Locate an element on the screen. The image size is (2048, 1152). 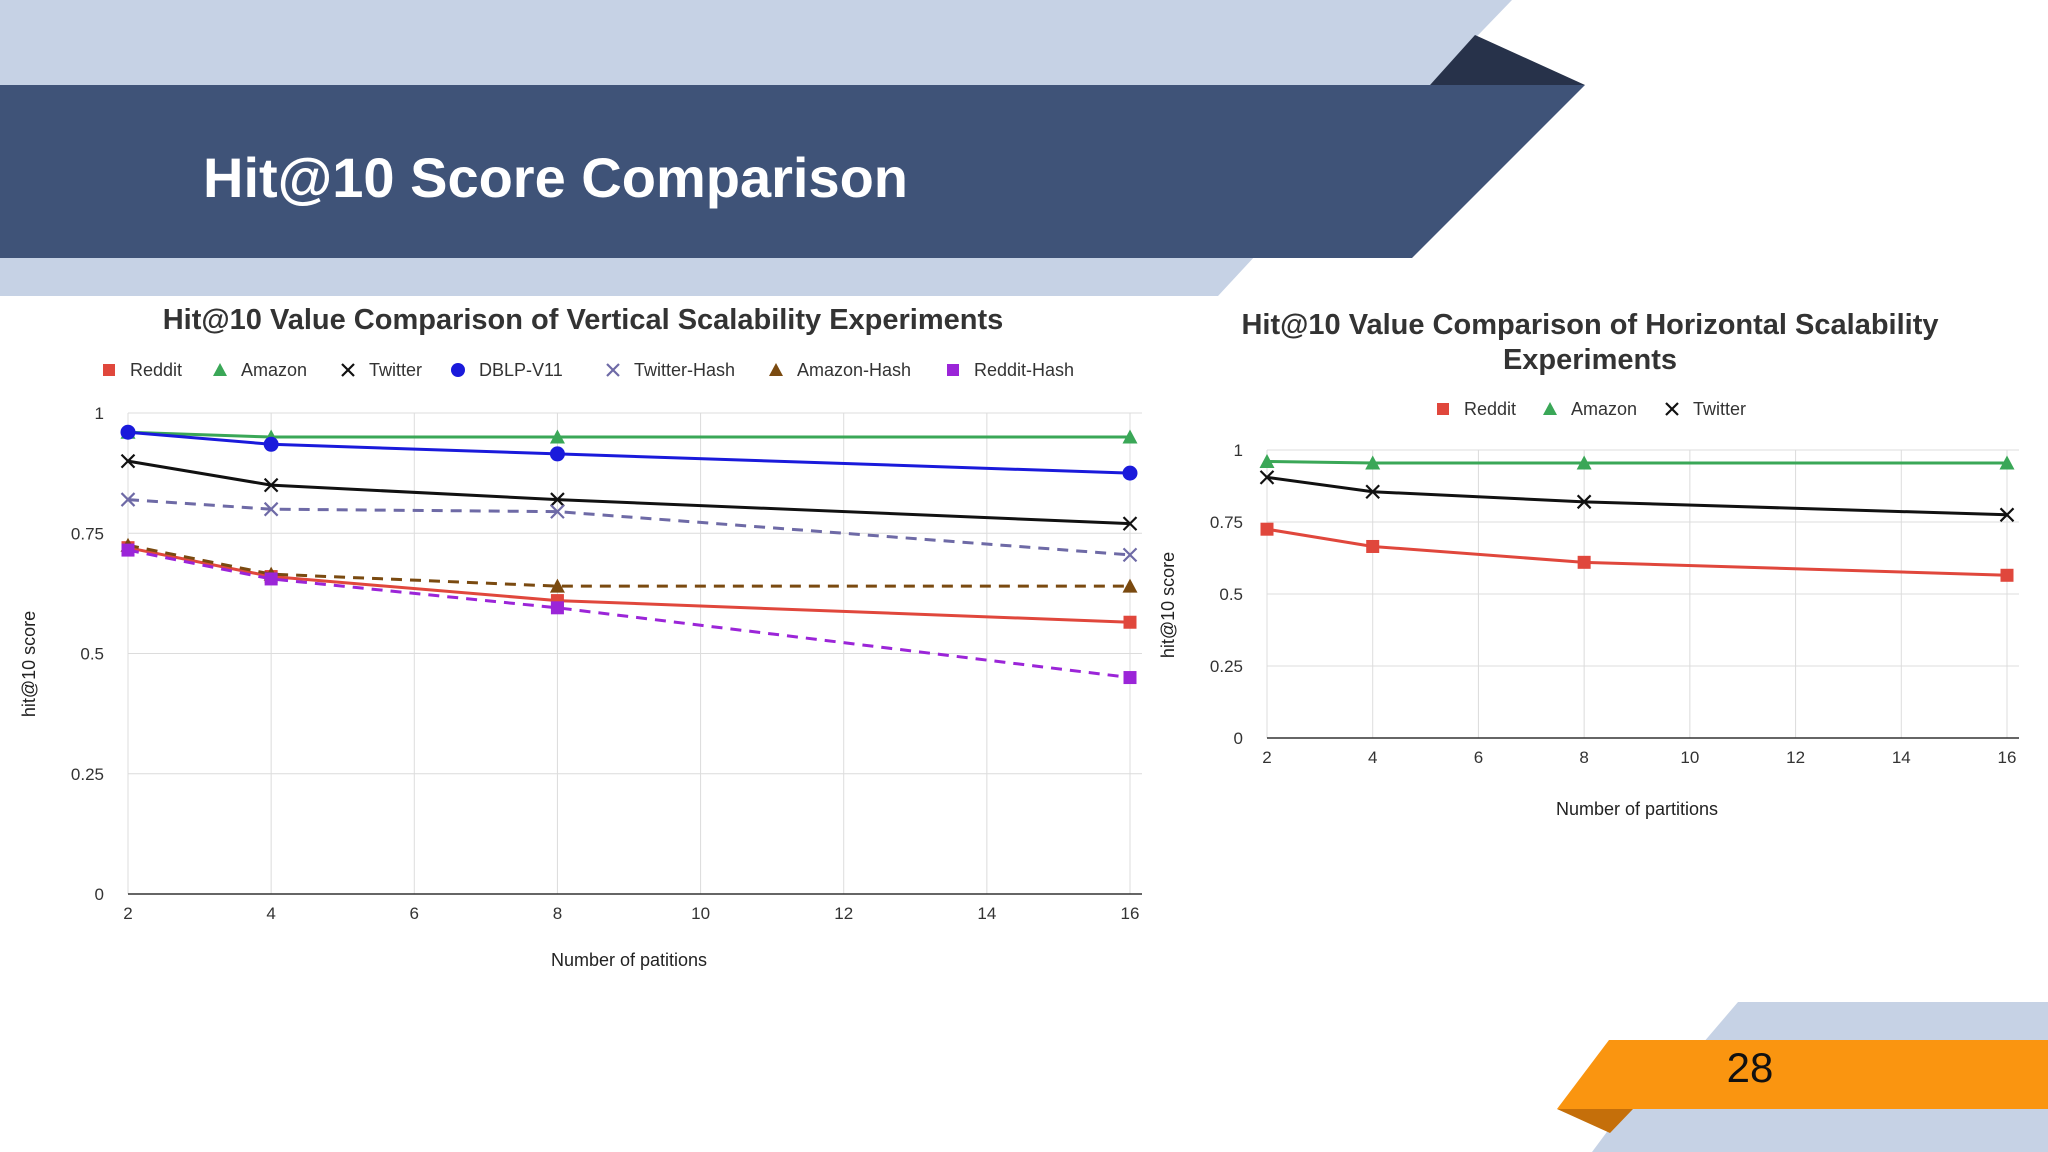
vertical-legend-marker-amazon-hash is located at coordinates (776, 369).